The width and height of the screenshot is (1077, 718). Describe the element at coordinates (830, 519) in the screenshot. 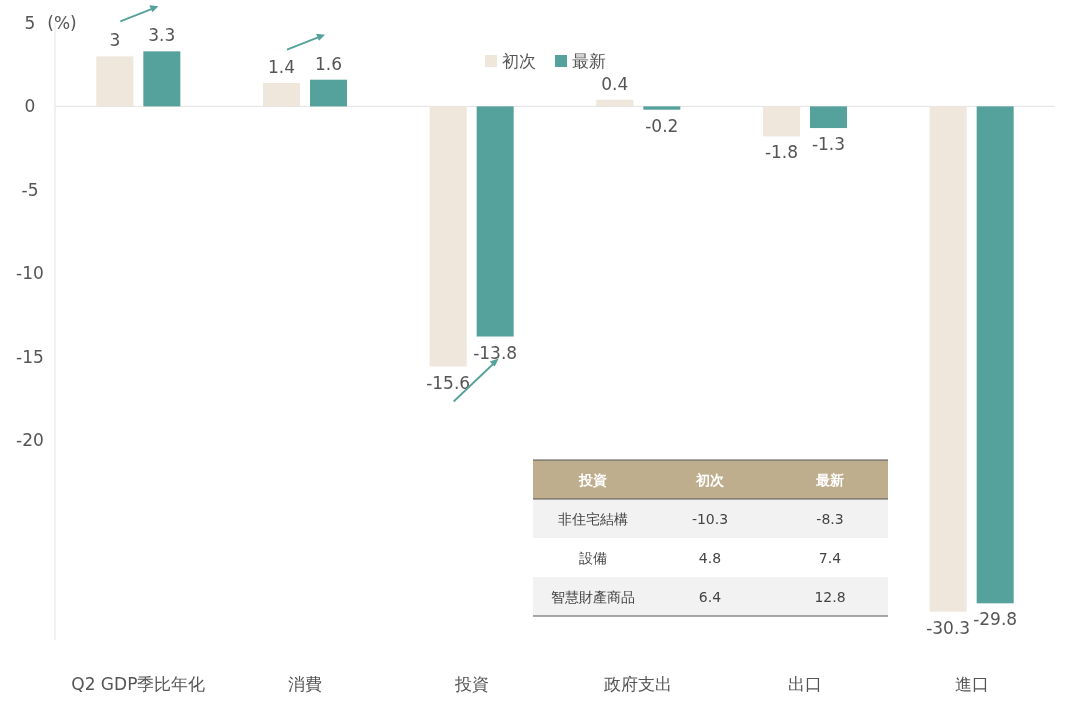

I see `annotation: -8.3` at that location.